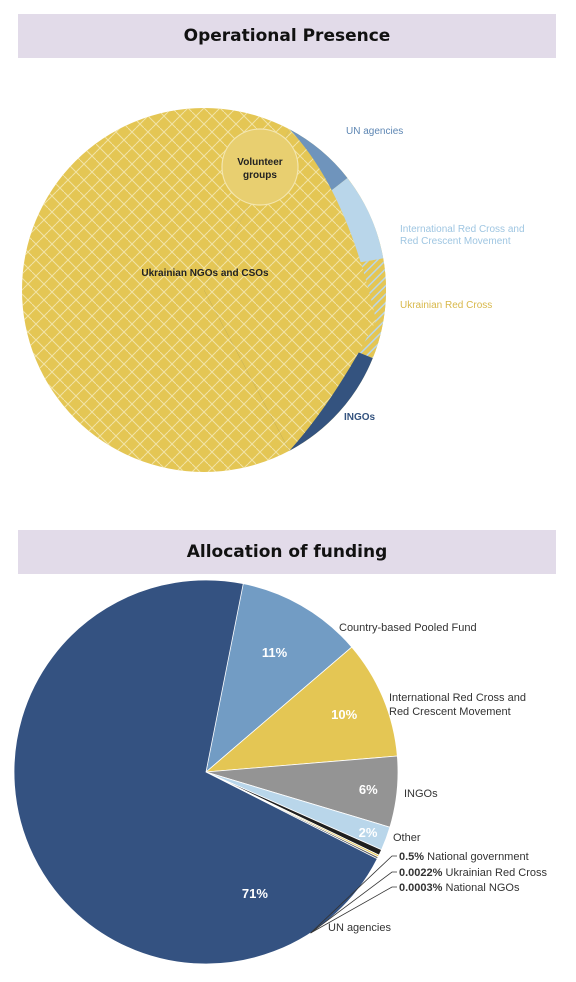 Image resolution: width=576 pixels, height=982 pixels. I want to click on allocation-of-funding-title: Allocation of funding, so click(287, 552).